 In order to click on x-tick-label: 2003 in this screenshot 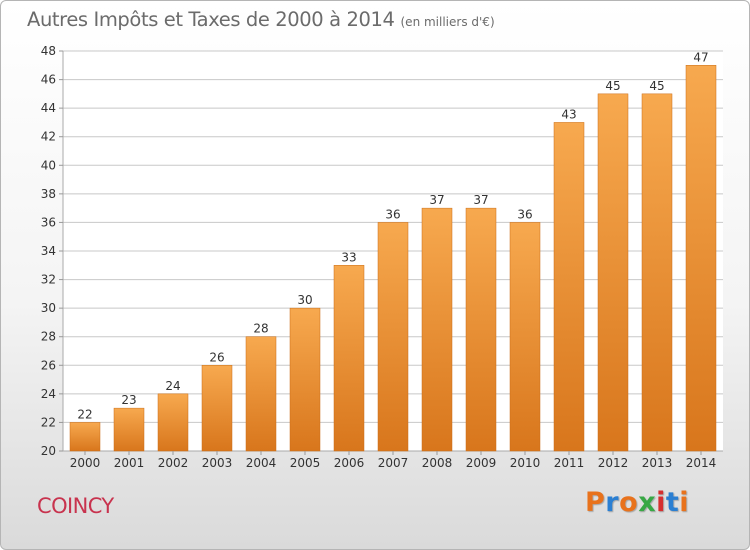, I will do `click(217, 463)`.